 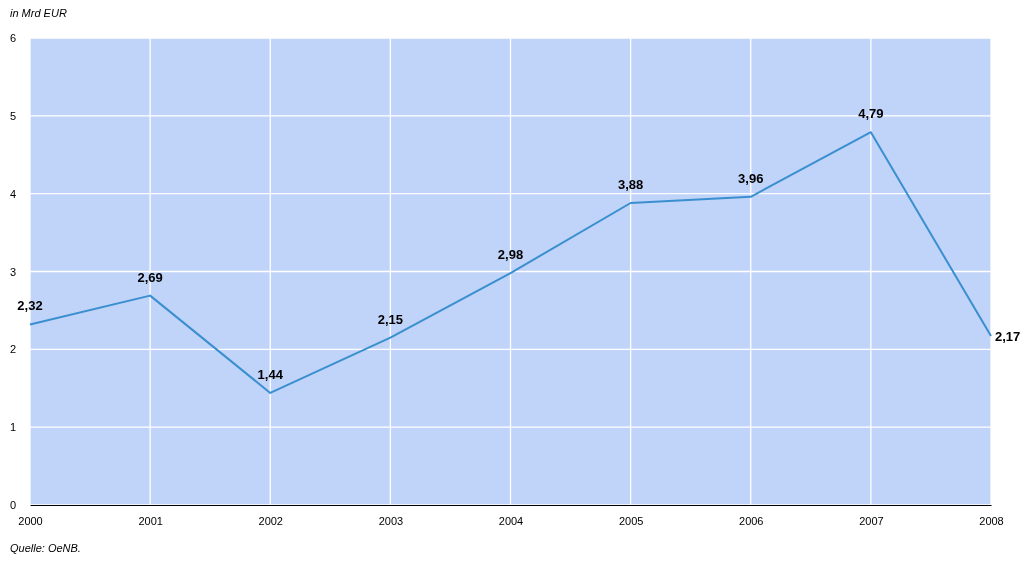 I want to click on y-tick-label: 6, so click(x=12, y=38).